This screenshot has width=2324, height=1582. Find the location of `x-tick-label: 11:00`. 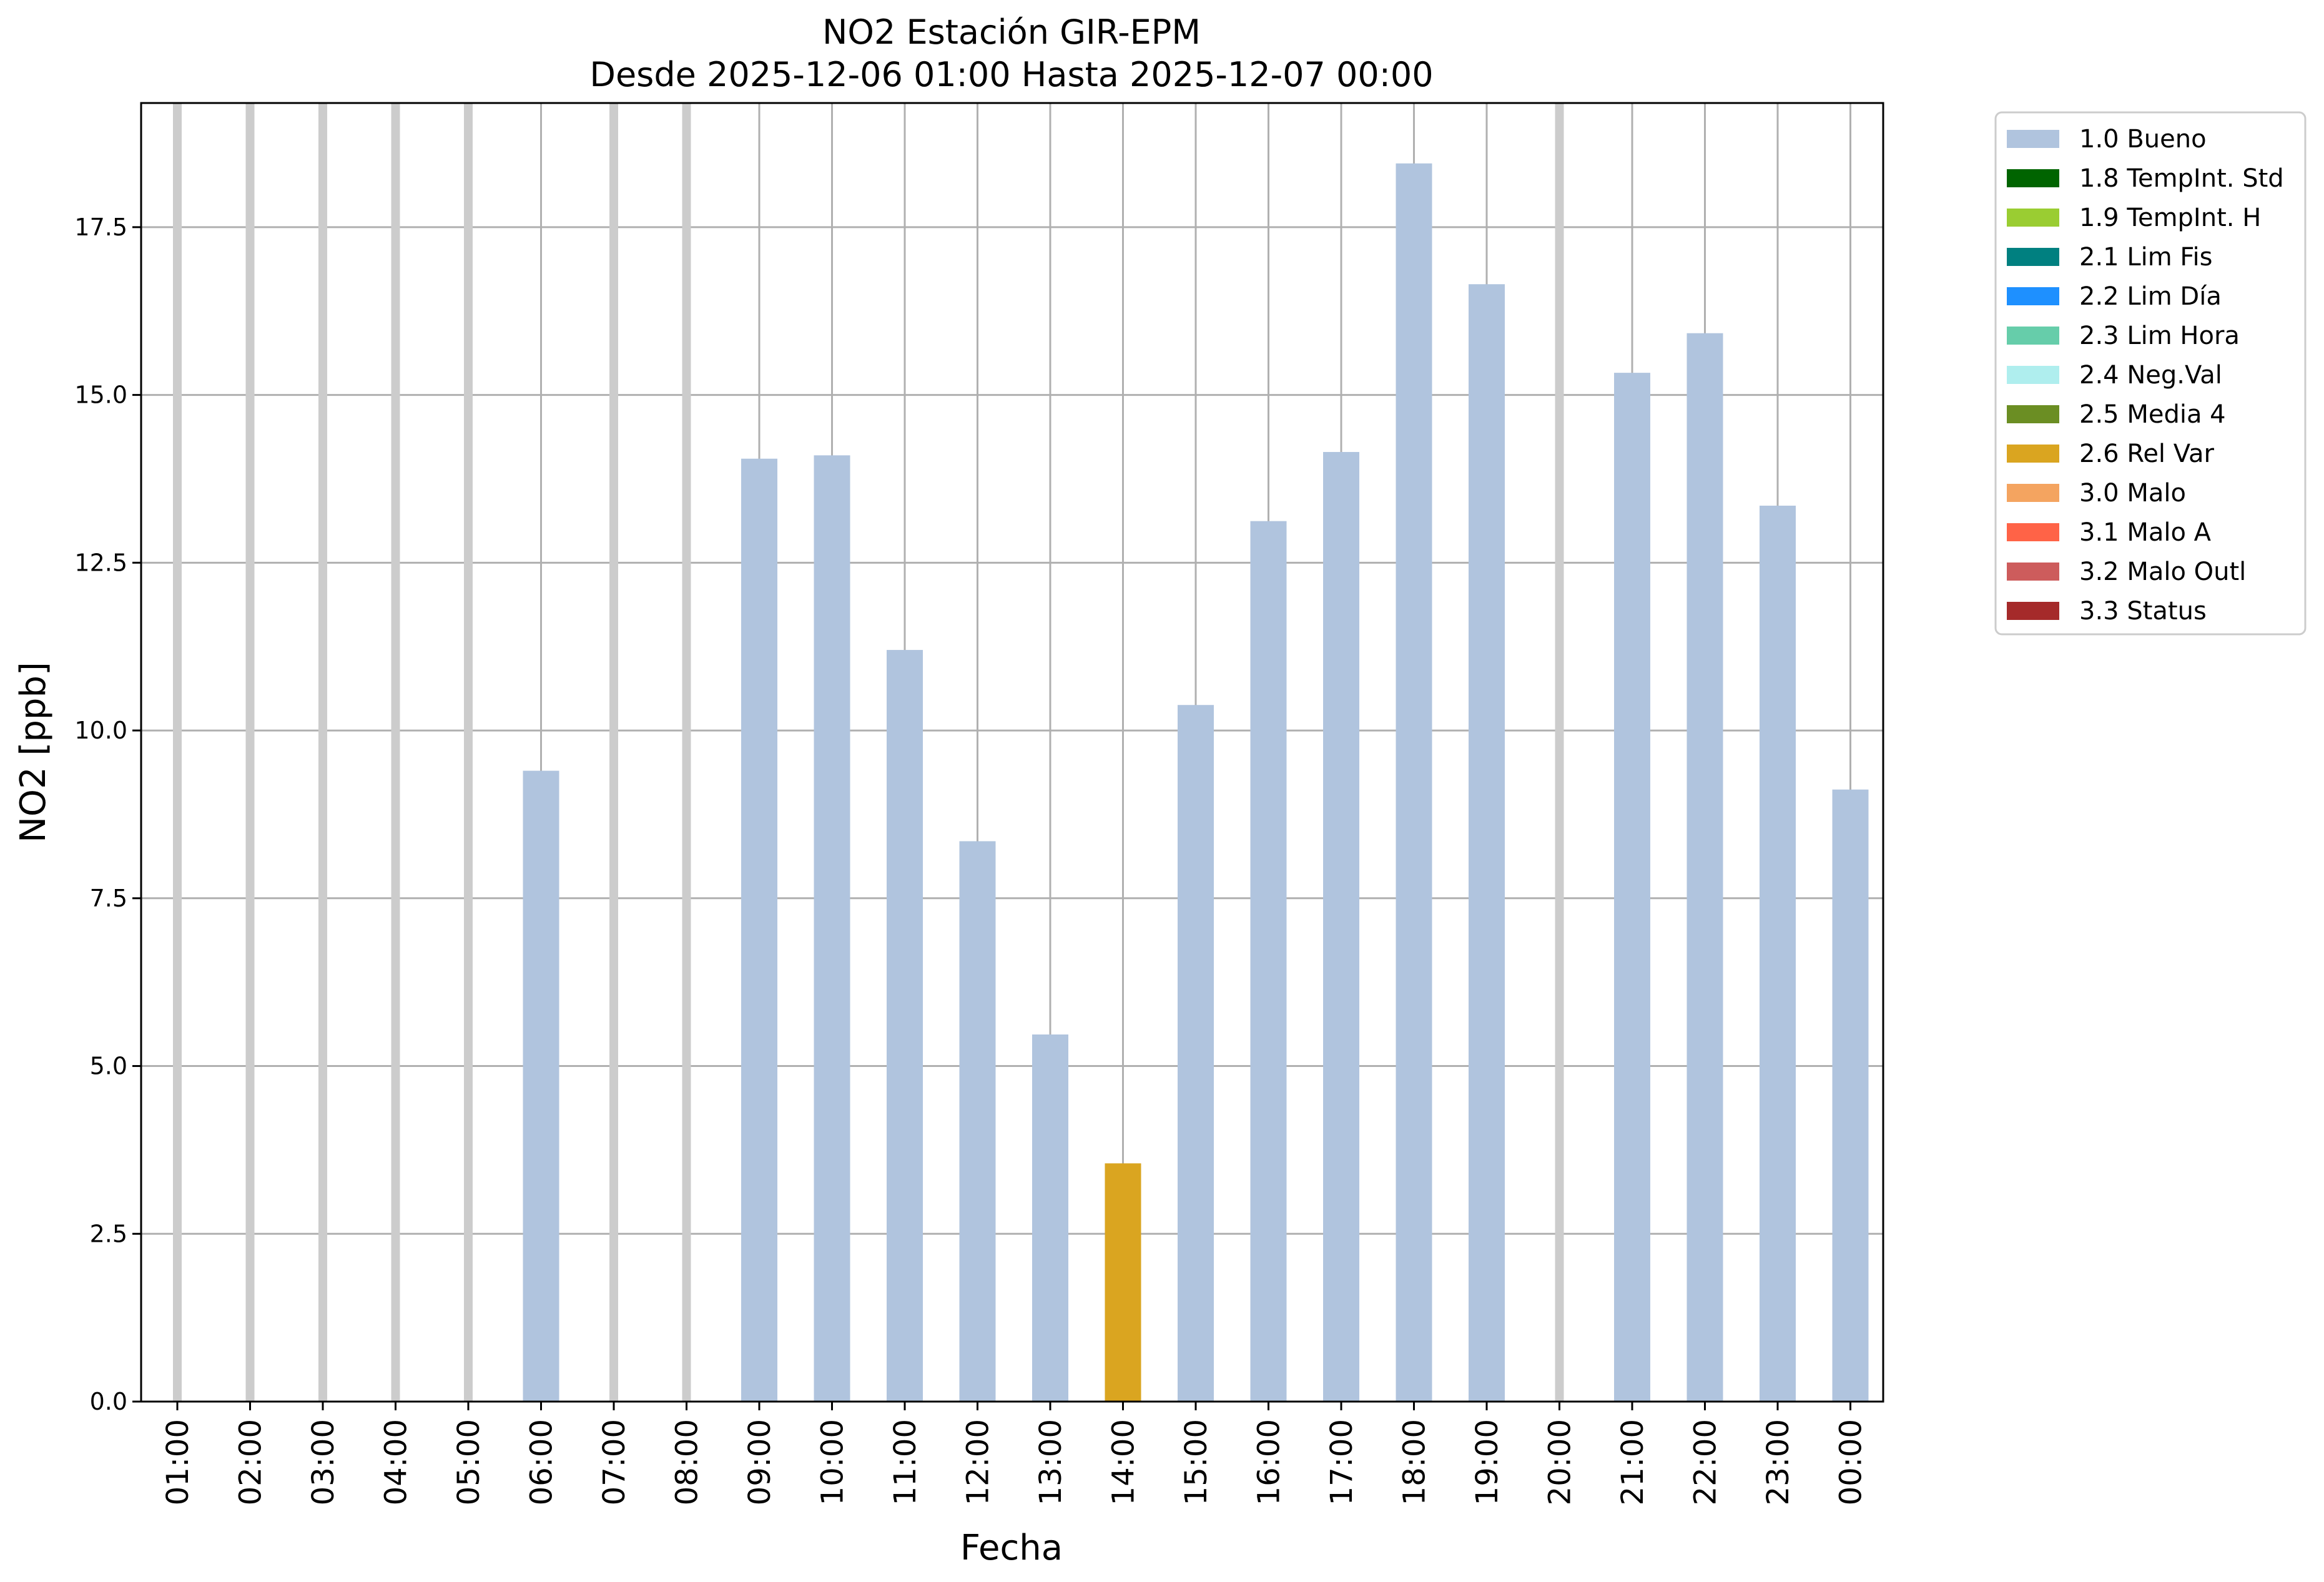

x-tick-label: 11:00 is located at coordinates (905, 1462).